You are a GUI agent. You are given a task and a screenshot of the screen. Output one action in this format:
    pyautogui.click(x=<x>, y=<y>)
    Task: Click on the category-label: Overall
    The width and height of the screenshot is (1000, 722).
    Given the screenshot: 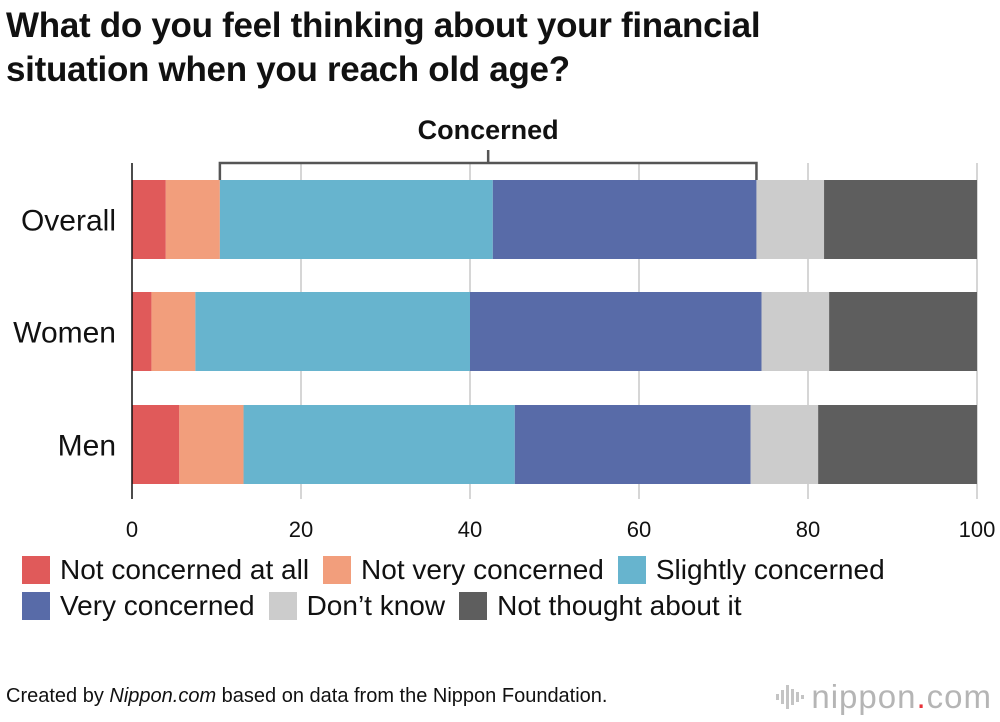 What is the action you would take?
    pyautogui.click(x=68, y=221)
    